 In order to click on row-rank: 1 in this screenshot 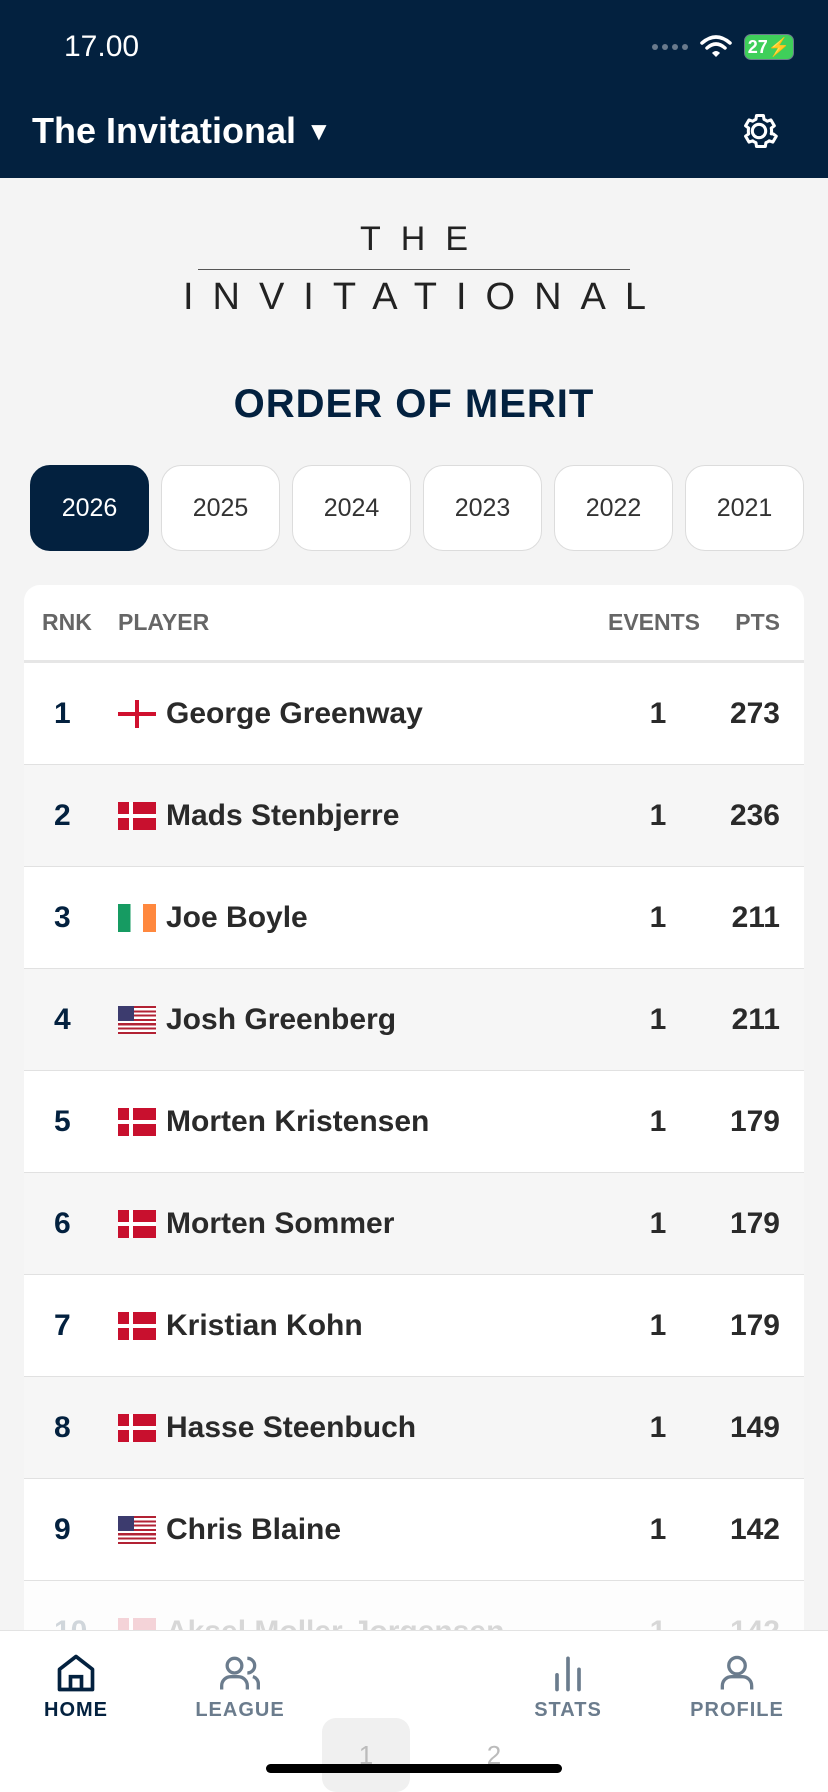, I will do `click(62, 713)`.